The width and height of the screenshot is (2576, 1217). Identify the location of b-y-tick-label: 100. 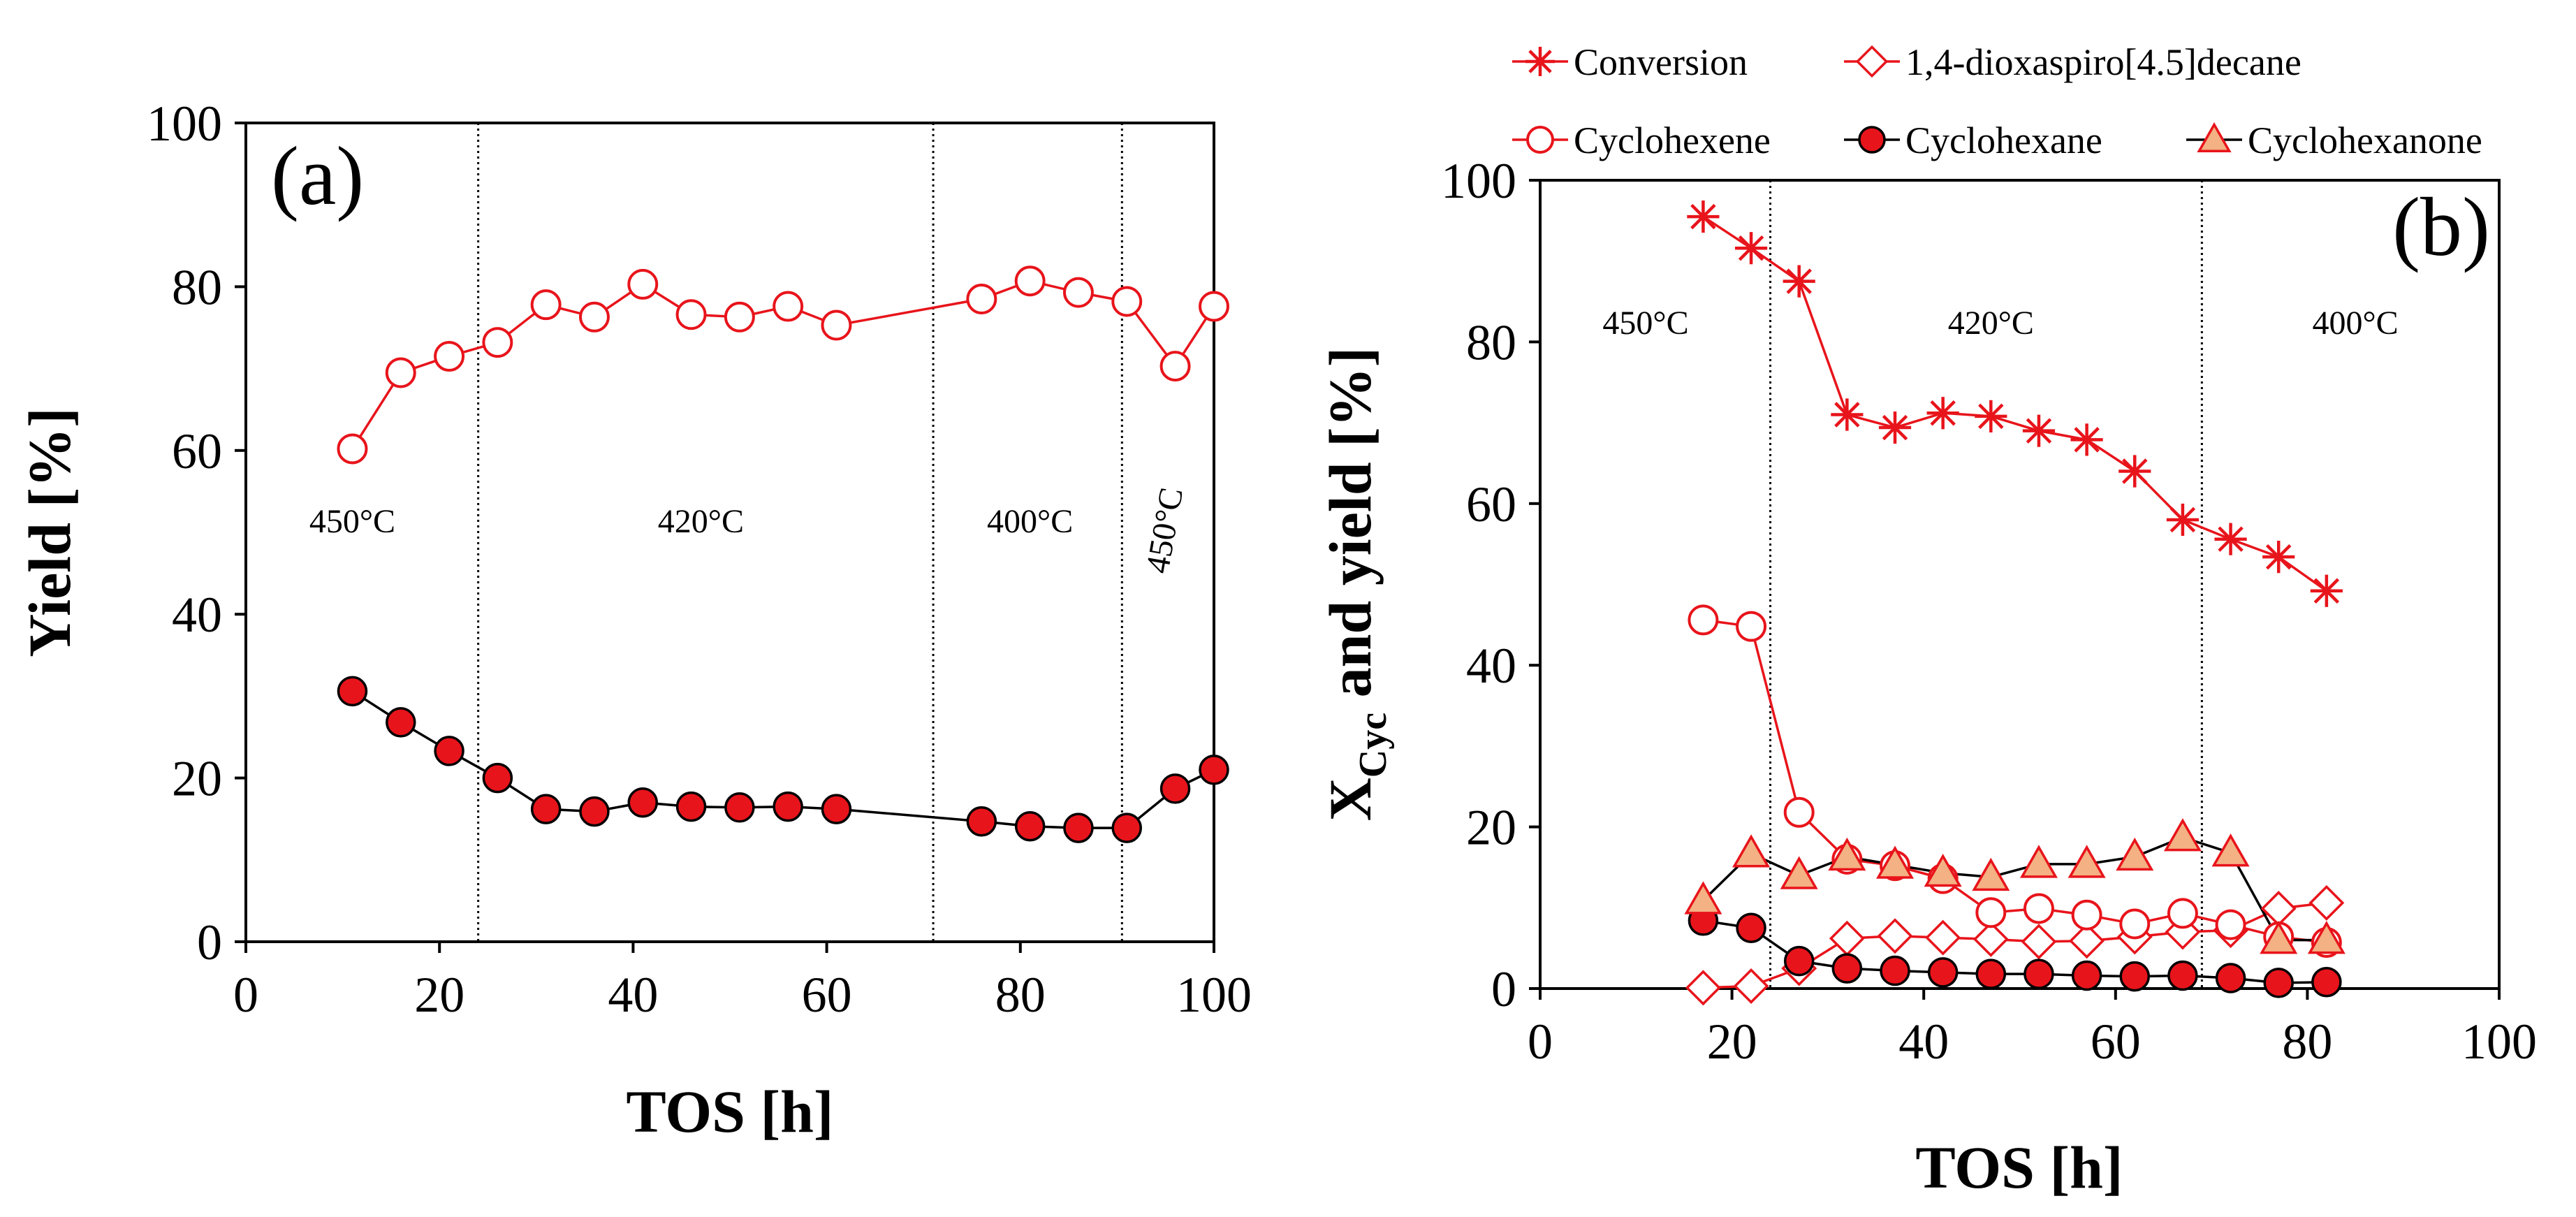
(1478, 181).